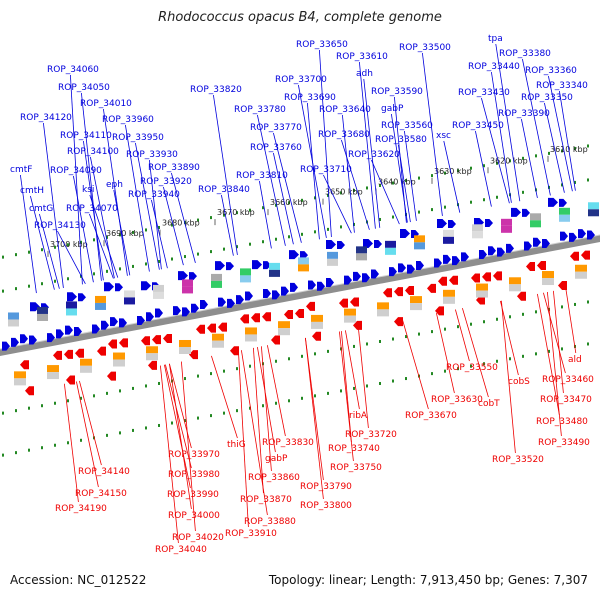  What do you see at coordinates (495, 39) in the screenshot?
I see `forward-gene-label: tpa` at bounding box center [495, 39].